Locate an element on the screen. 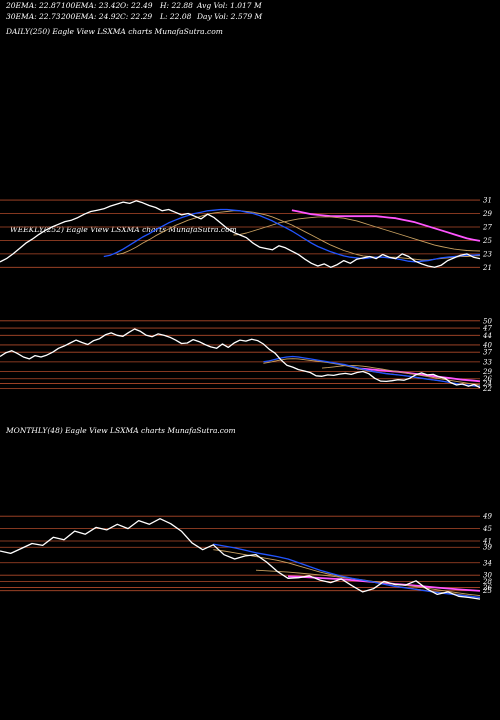  open-readout: O: 22.49 is located at coordinates (136, 5).